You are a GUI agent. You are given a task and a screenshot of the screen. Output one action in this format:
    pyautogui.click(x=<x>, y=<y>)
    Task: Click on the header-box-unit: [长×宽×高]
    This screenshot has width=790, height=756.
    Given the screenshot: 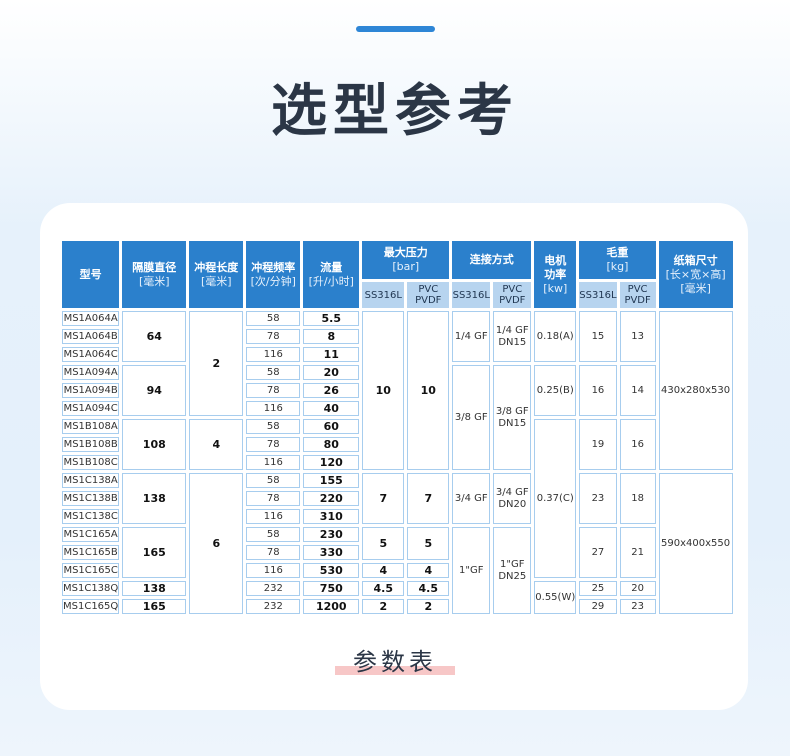 What is the action you would take?
    pyautogui.click(x=695, y=274)
    